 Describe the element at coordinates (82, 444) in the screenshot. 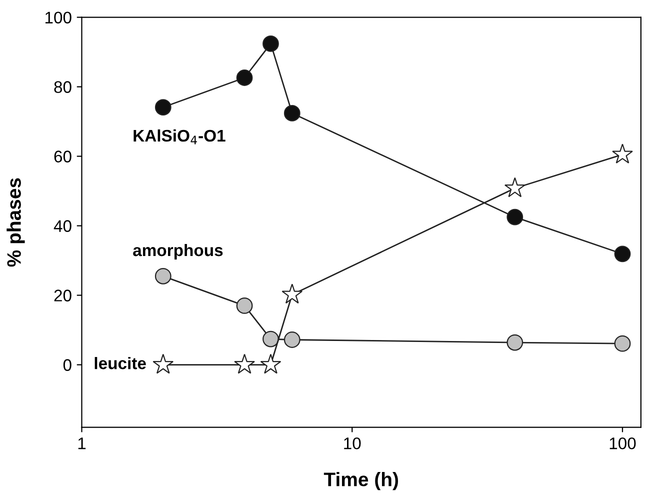

I see `x-tick-label: 1` at that location.